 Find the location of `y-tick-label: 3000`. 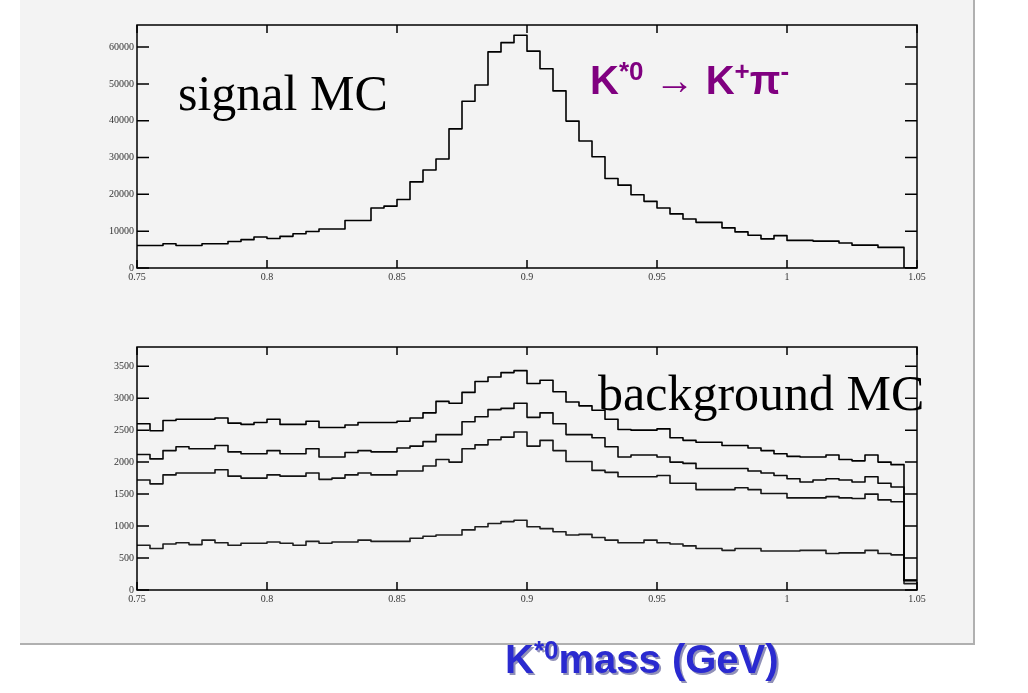

y-tick-label: 3000 is located at coordinates (124, 397).